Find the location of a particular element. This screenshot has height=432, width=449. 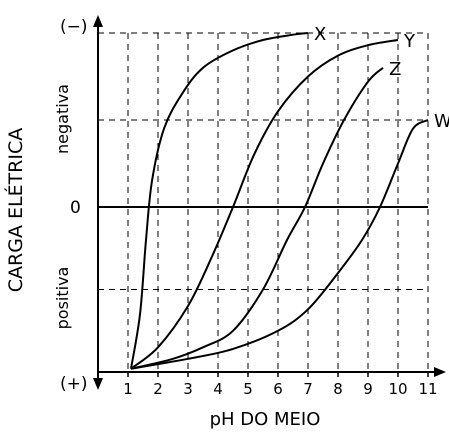

x-tick-label-5: 5 is located at coordinates (248, 389).